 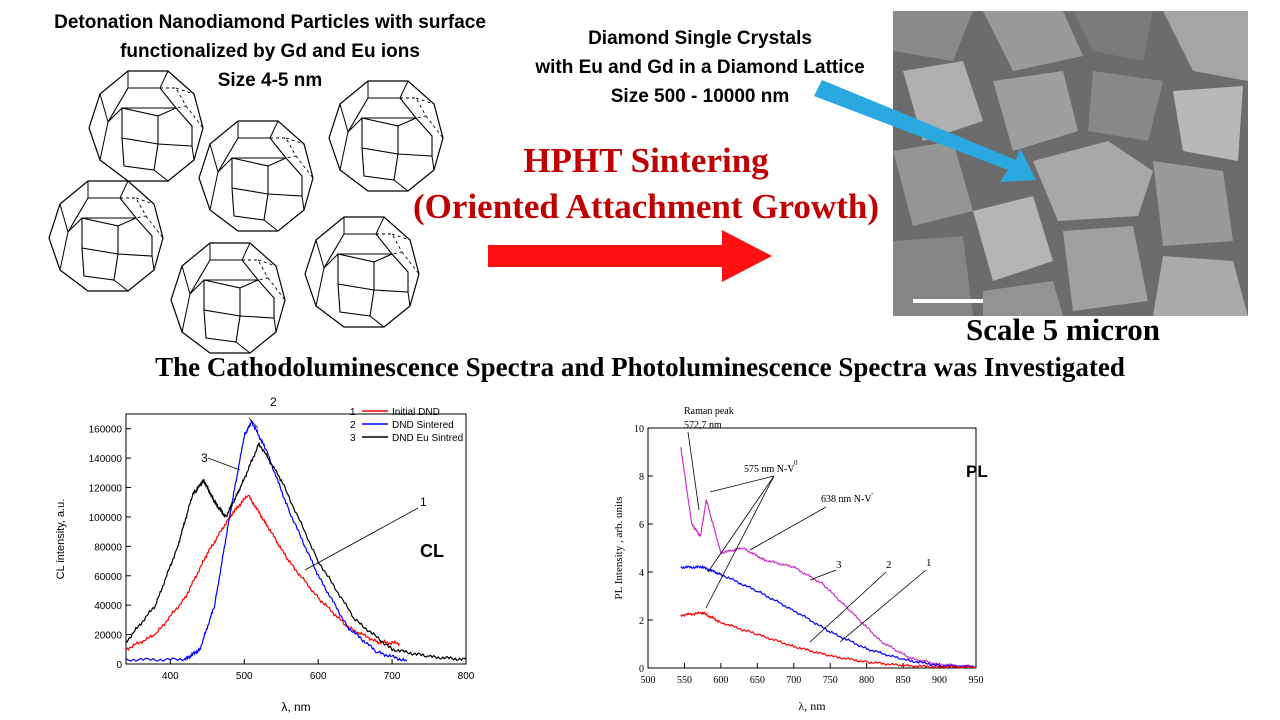 I want to click on cl-y-tick-label: 80000, so click(x=108, y=547).